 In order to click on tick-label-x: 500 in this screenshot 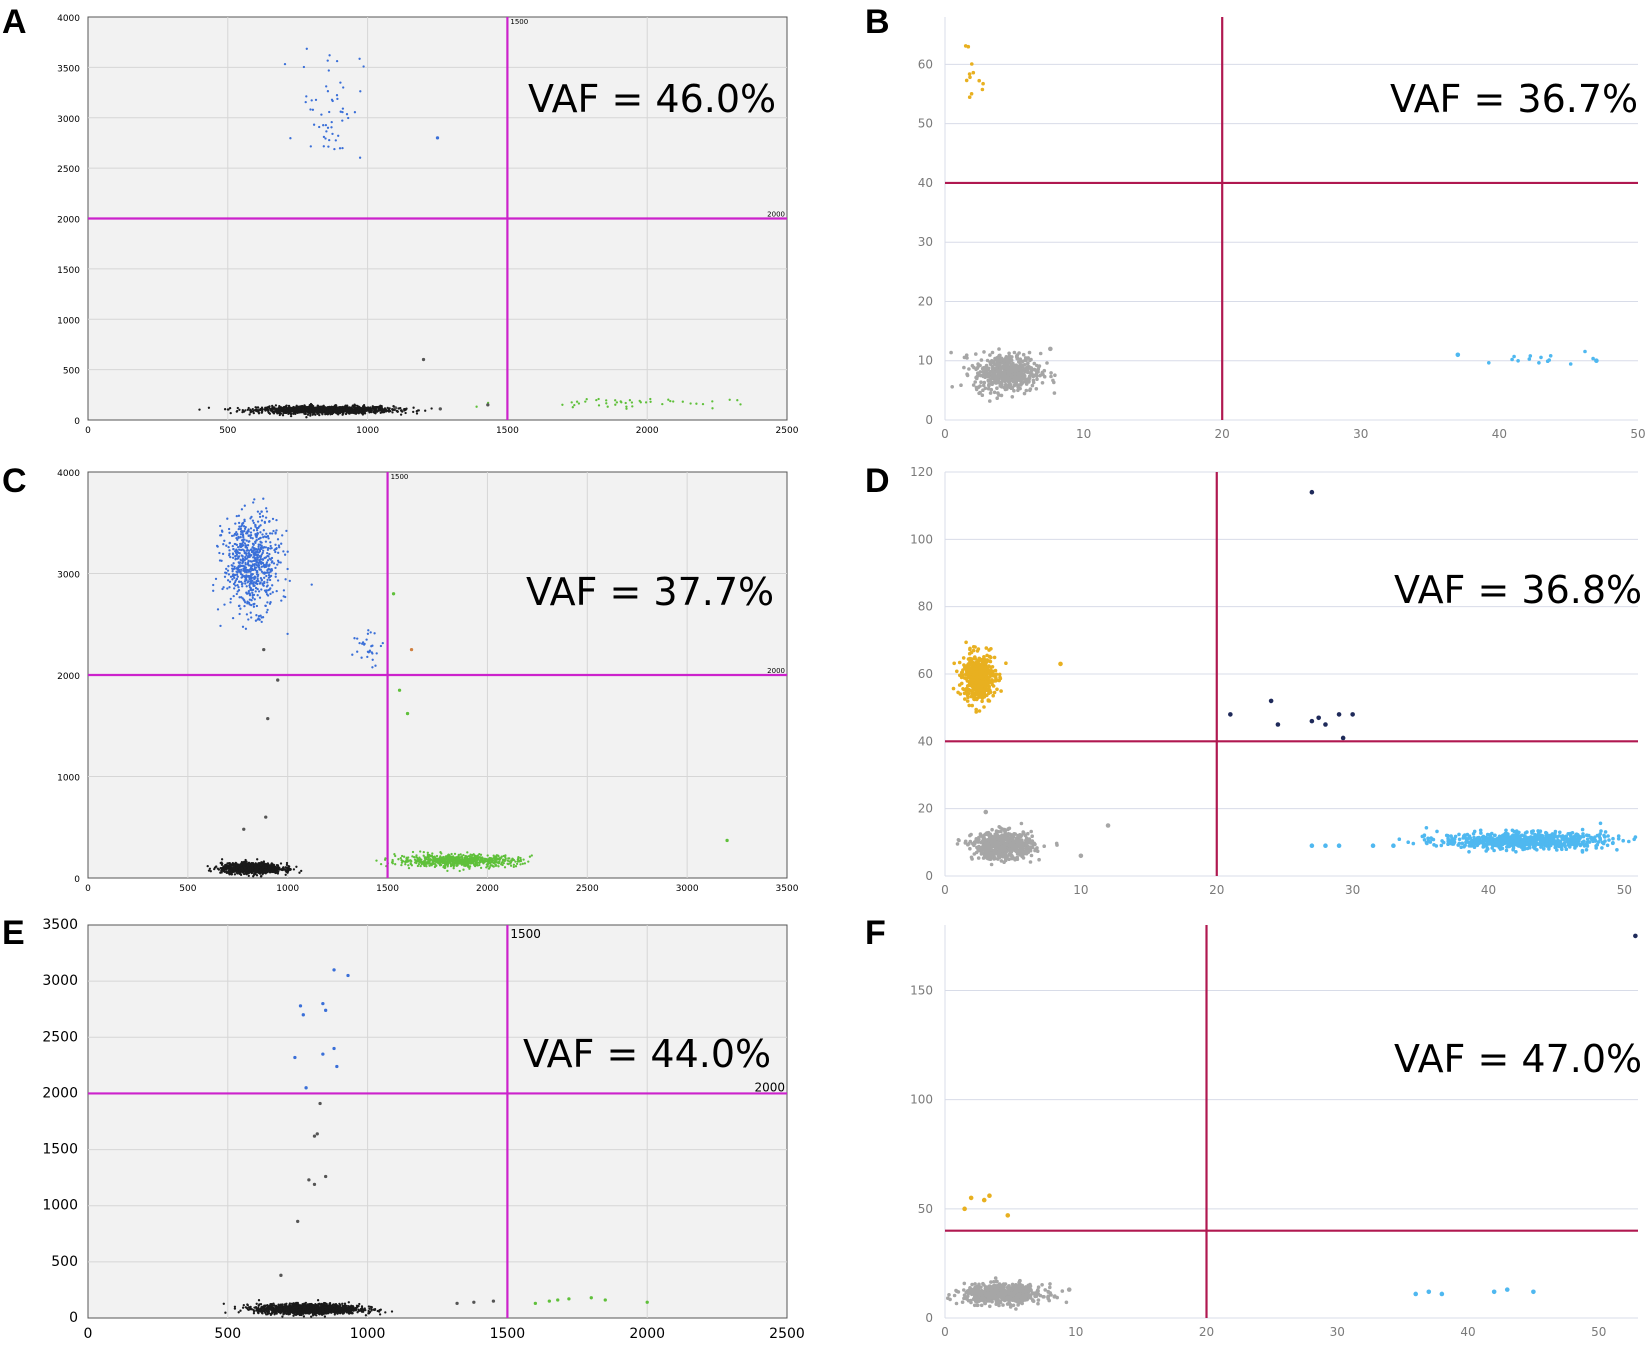, I will do `click(187, 889)`.